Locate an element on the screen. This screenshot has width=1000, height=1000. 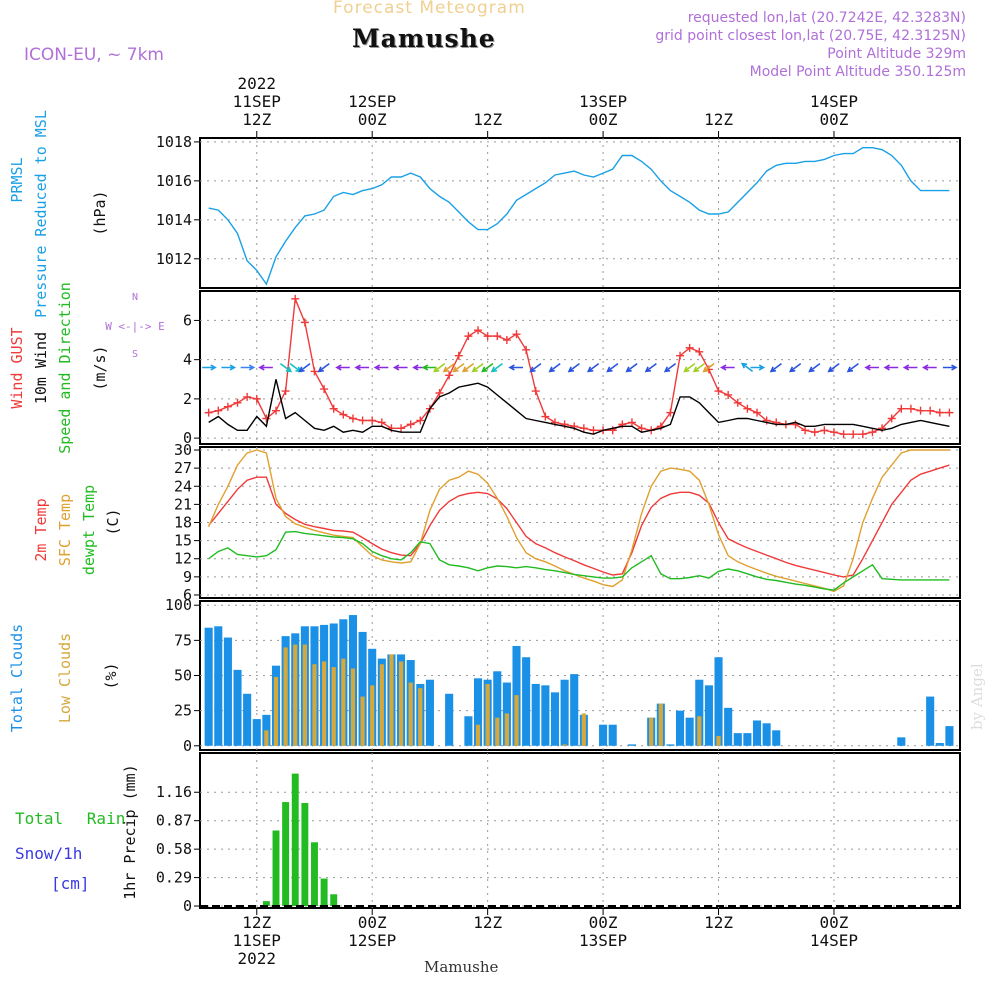
speed-direction-label: Speed and Direction is located at coordinates (65, 368).